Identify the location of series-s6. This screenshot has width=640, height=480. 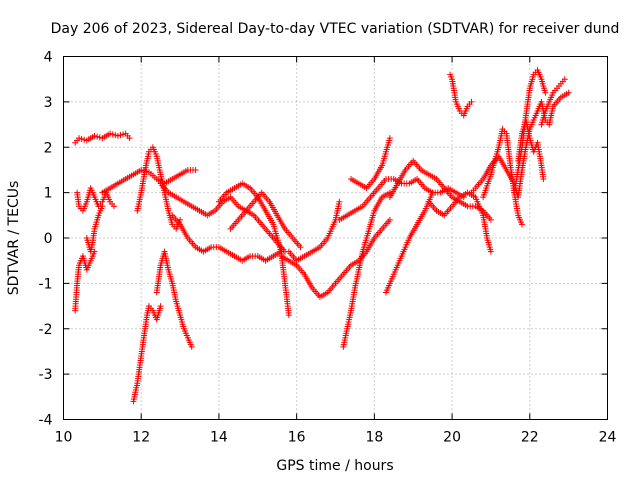
(147, 354).